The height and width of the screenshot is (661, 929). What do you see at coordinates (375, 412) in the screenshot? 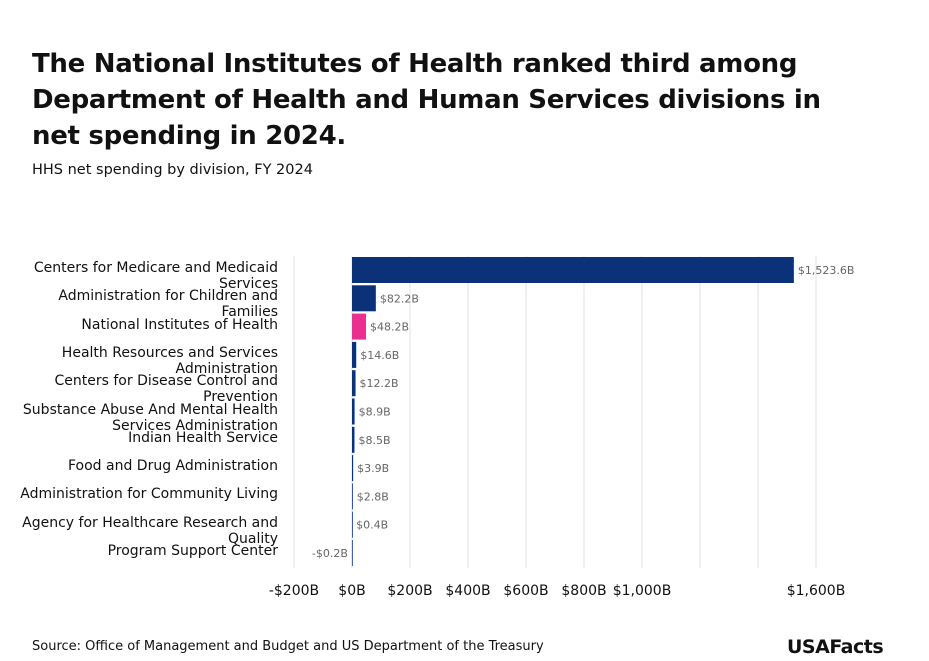
I see `value-label: $8.9B` at bounding box center [375, 412].